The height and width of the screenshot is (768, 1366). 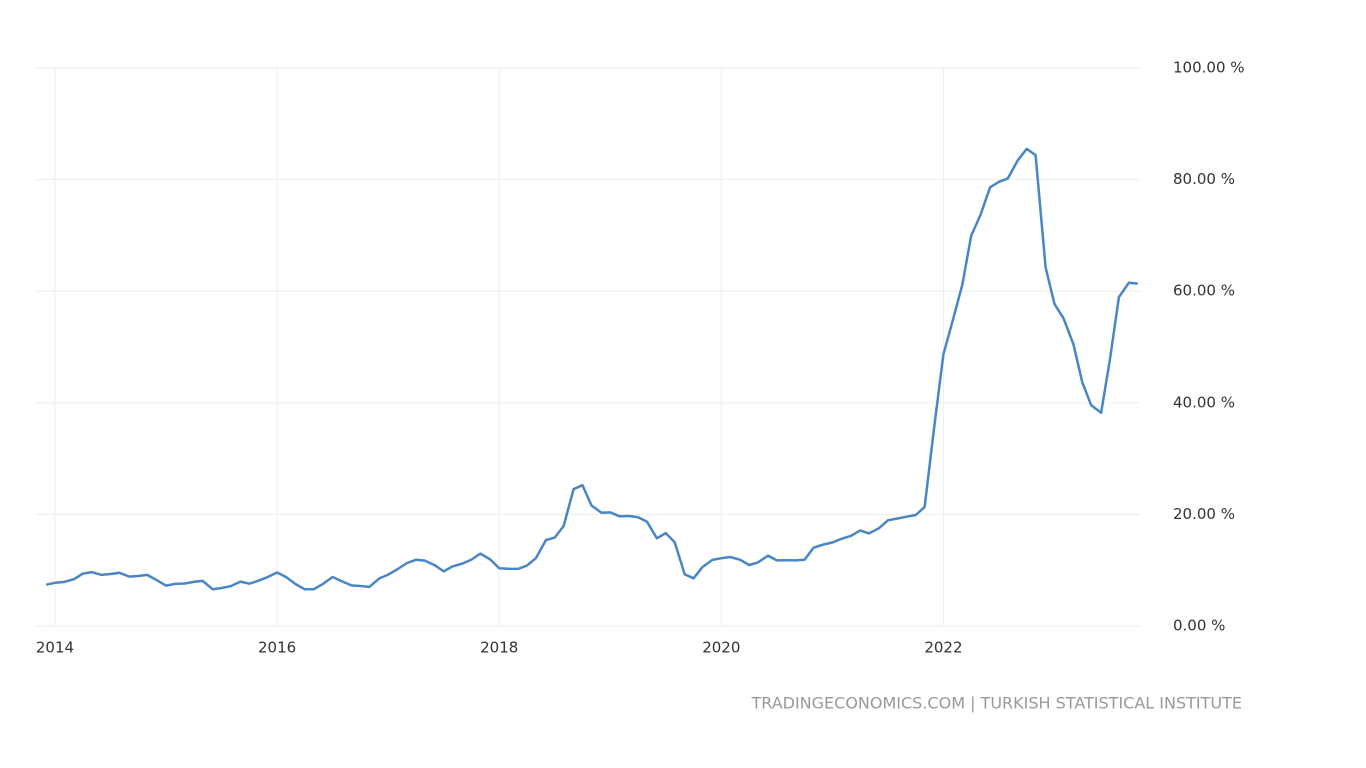 I want to click on y-tick-label: 60.00 %, so click(x=1204, y=291).